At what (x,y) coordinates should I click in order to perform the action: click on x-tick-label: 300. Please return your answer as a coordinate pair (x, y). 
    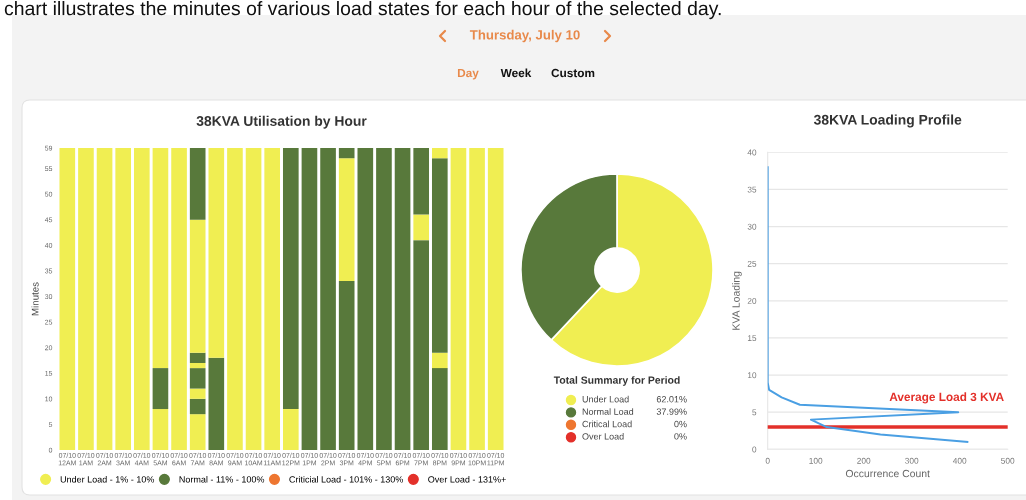
    Looking at the image, I should click on (912, 460).